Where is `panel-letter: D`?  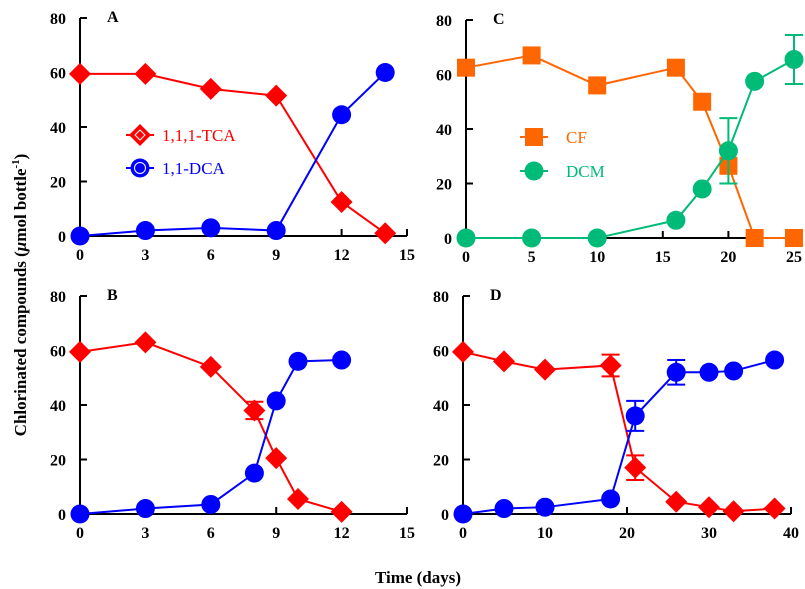 panel-letter: D is located at coordinates (496, 295).